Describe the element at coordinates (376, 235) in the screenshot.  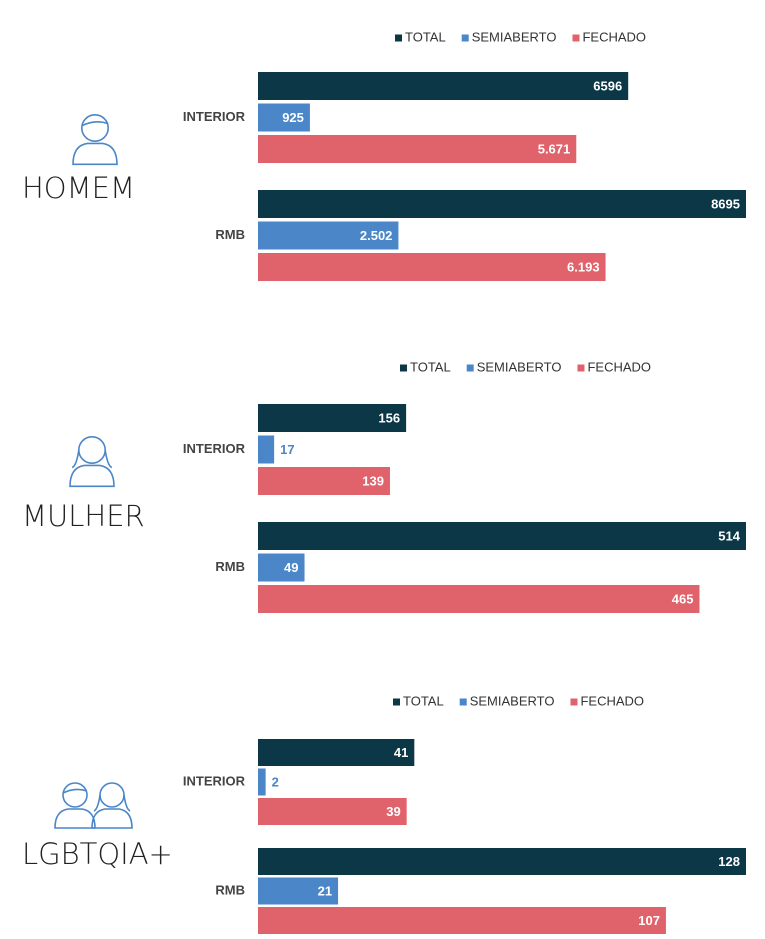
I see `value-label: 2.502` at that location.